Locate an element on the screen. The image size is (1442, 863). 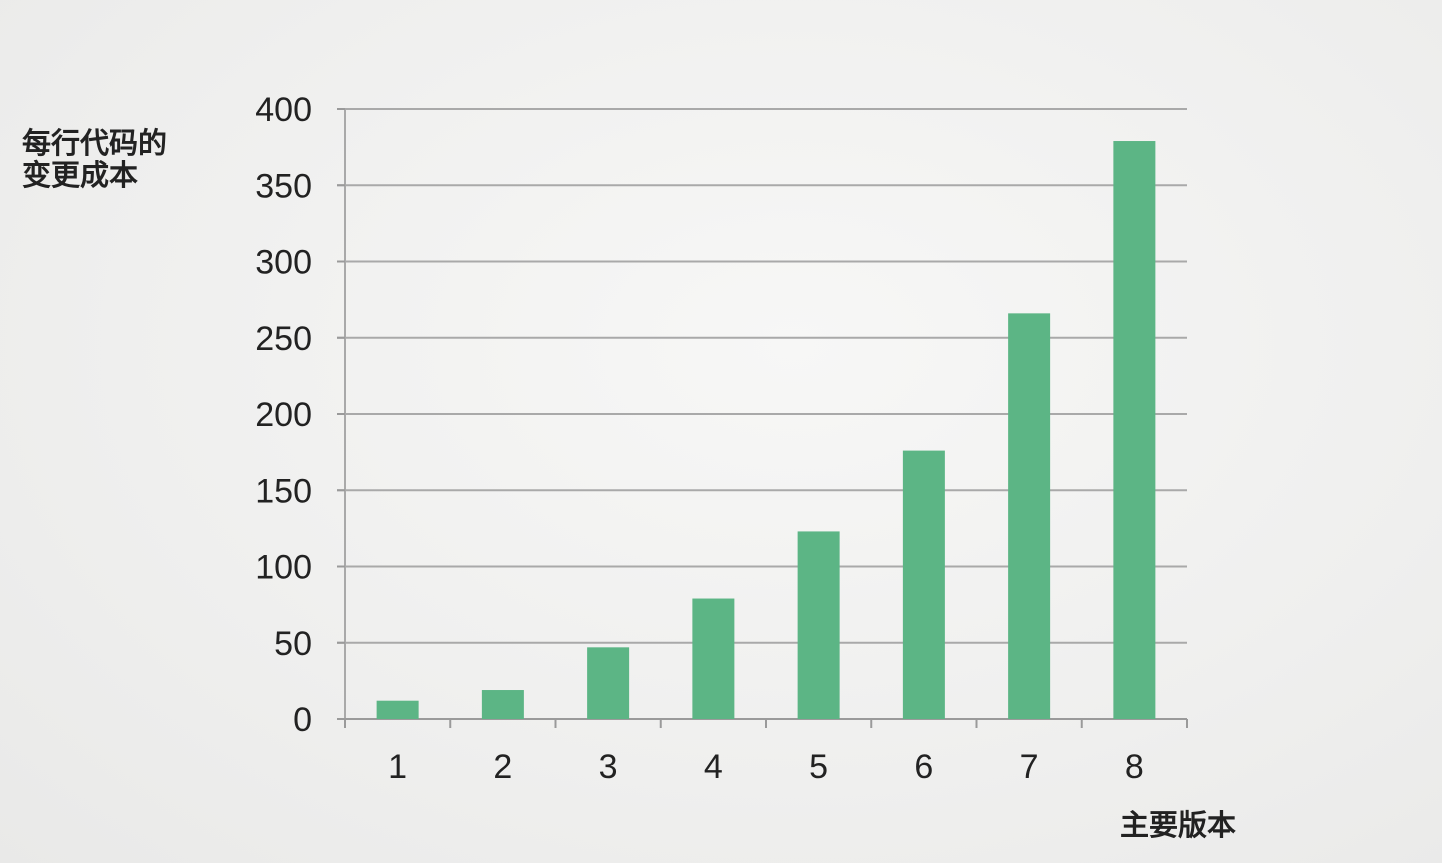
x-tick-label: 3 is located at coordinates (608, 767).